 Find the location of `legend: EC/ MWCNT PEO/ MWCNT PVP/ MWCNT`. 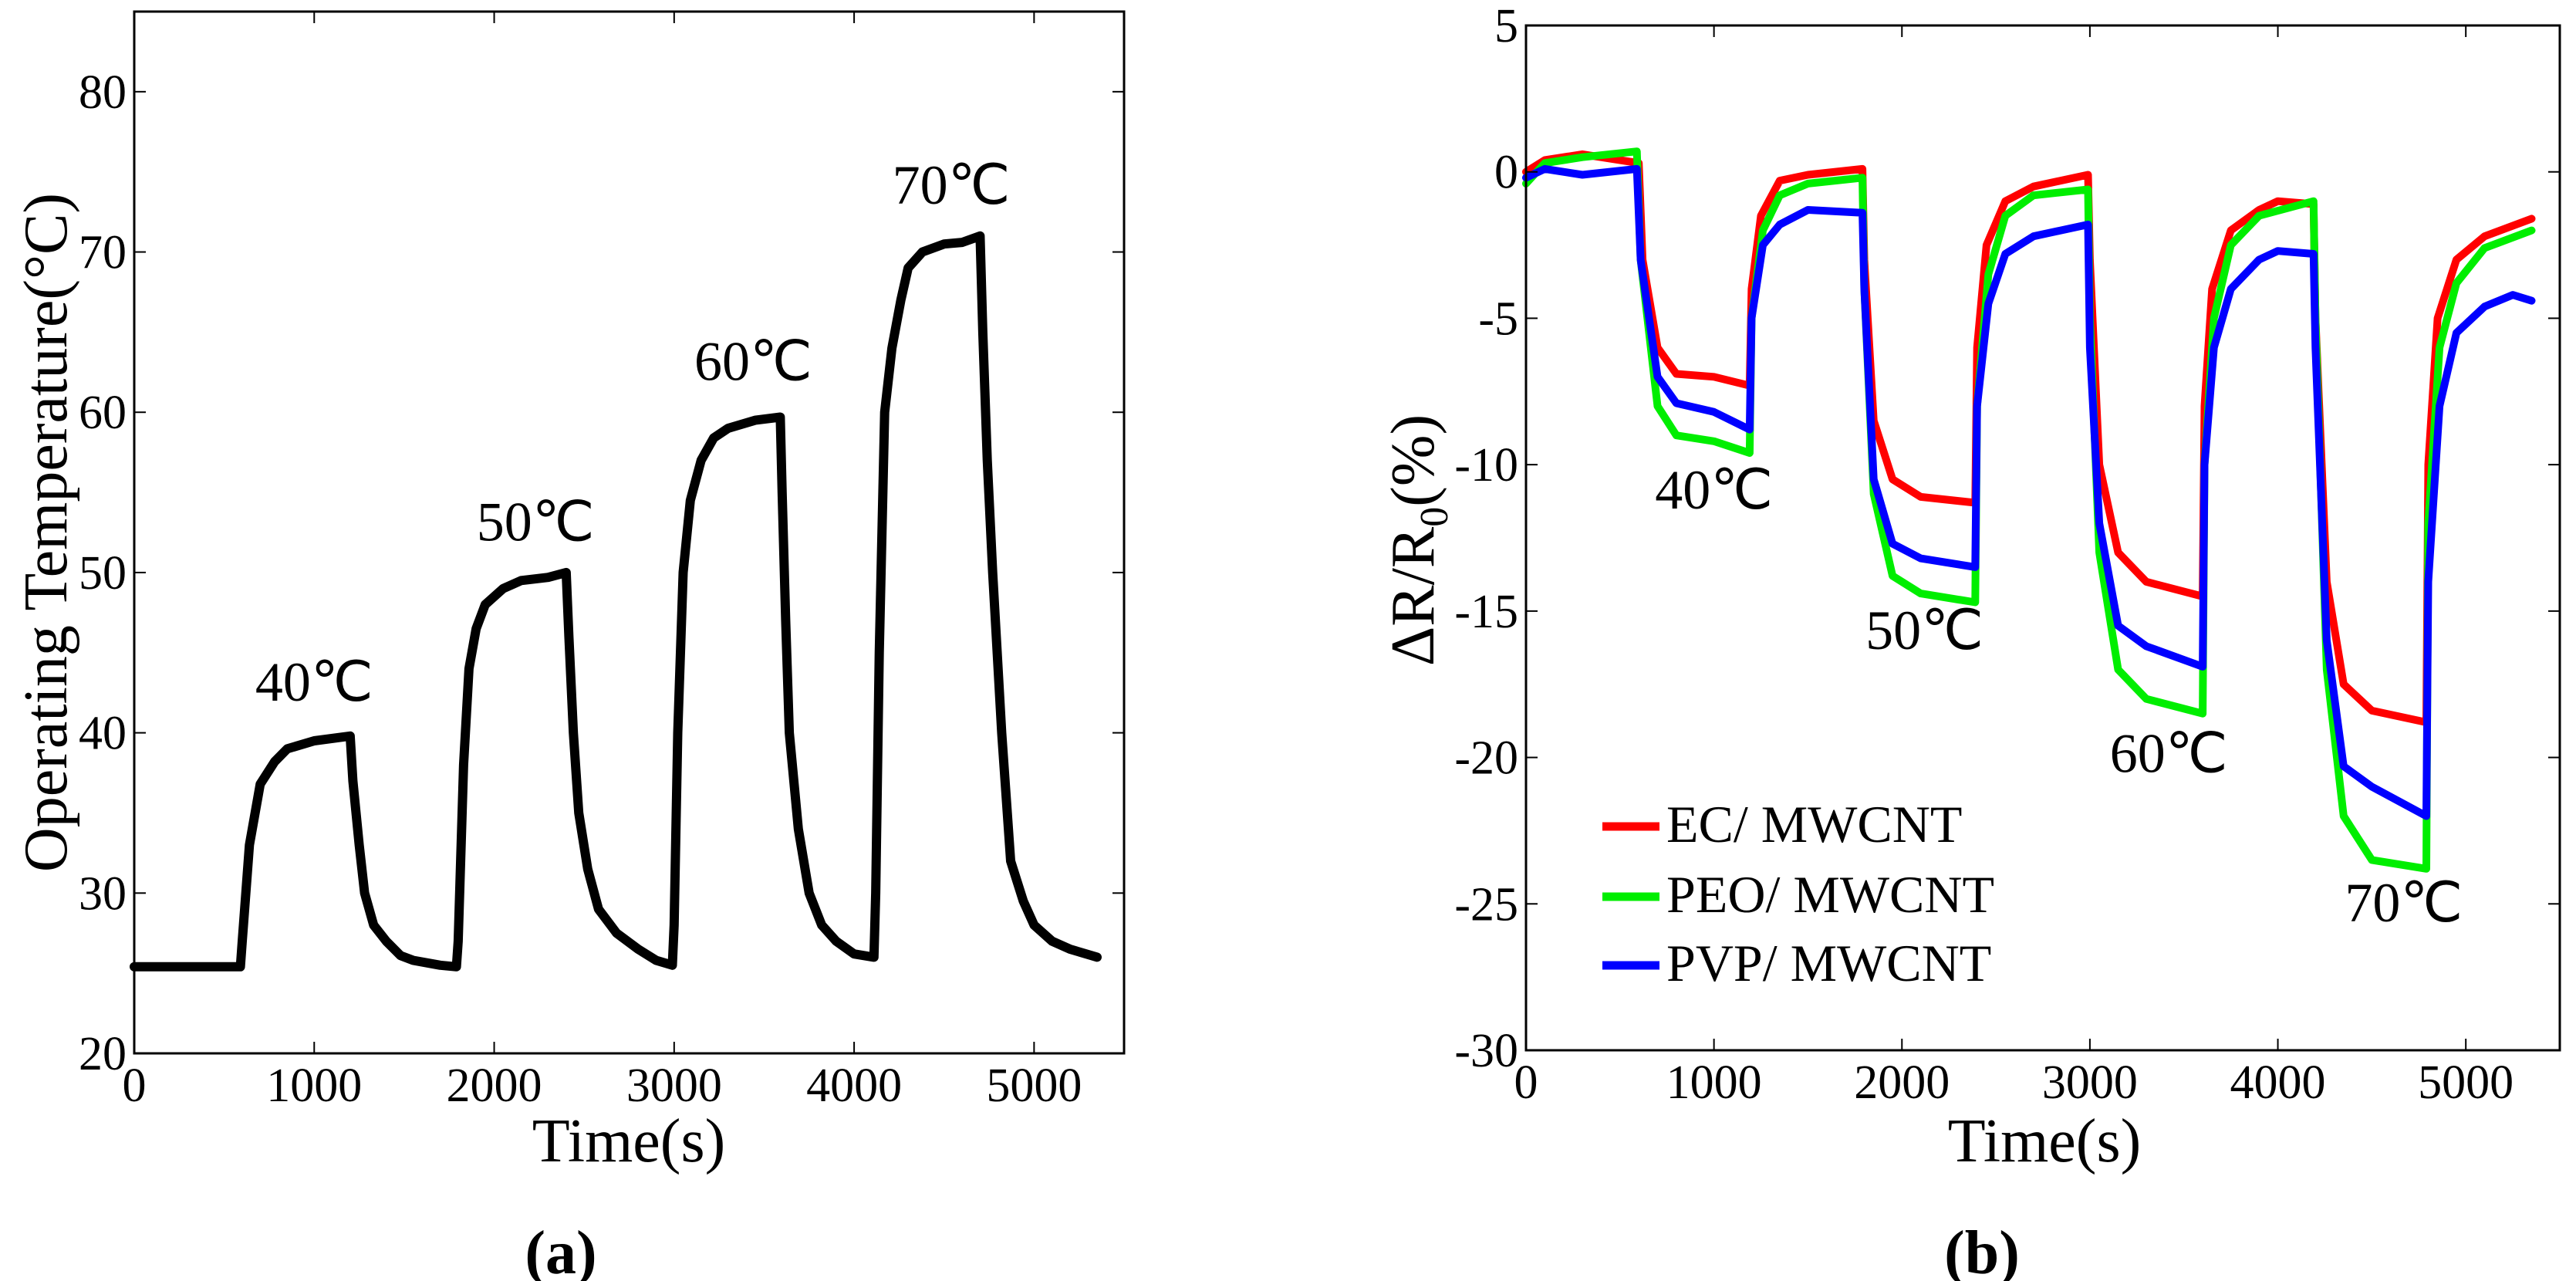

legend: EC/ MWCNT PEO/ MWCNT PVP/ MWCNT is located at coordinates (1798, 894).